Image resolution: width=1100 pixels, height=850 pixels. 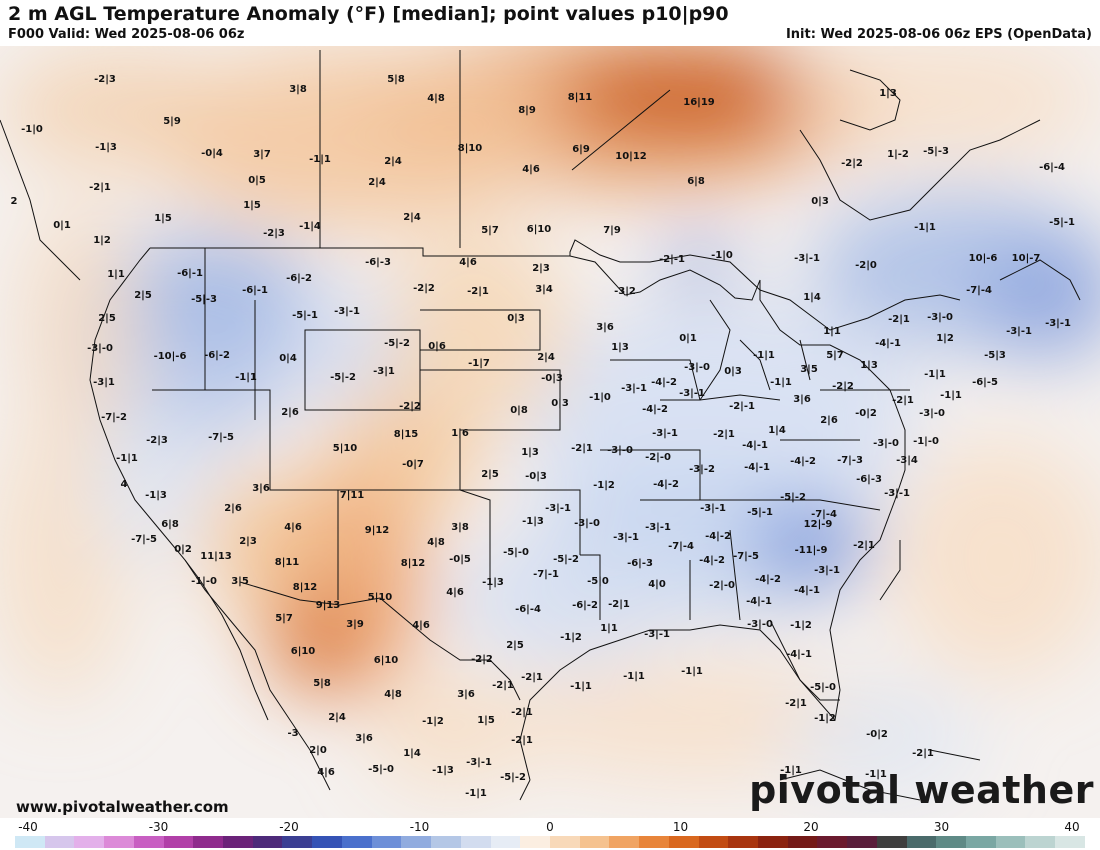 I want to click on point-value-label: -1|2, so click(x=801, y=625).